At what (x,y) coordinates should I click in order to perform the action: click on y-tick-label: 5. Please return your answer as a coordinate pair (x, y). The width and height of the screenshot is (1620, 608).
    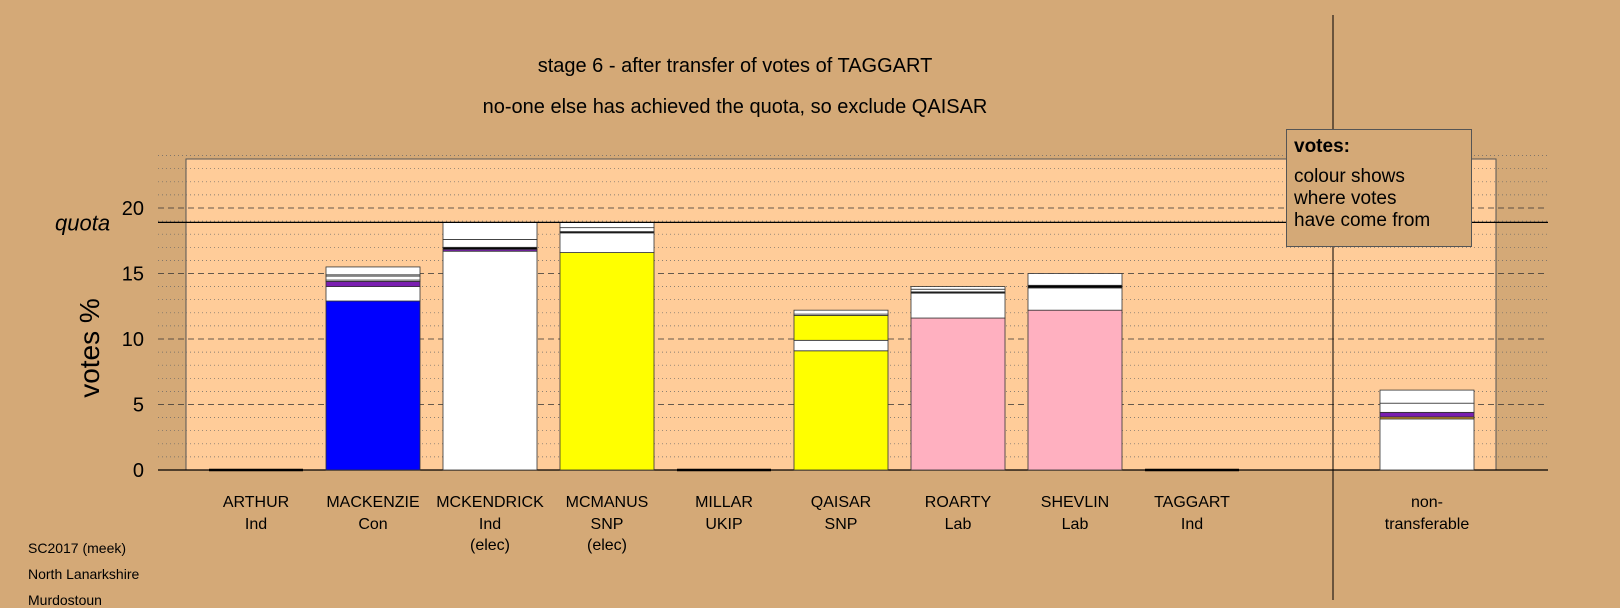
    Looking at the image, I should click on (138, 406).